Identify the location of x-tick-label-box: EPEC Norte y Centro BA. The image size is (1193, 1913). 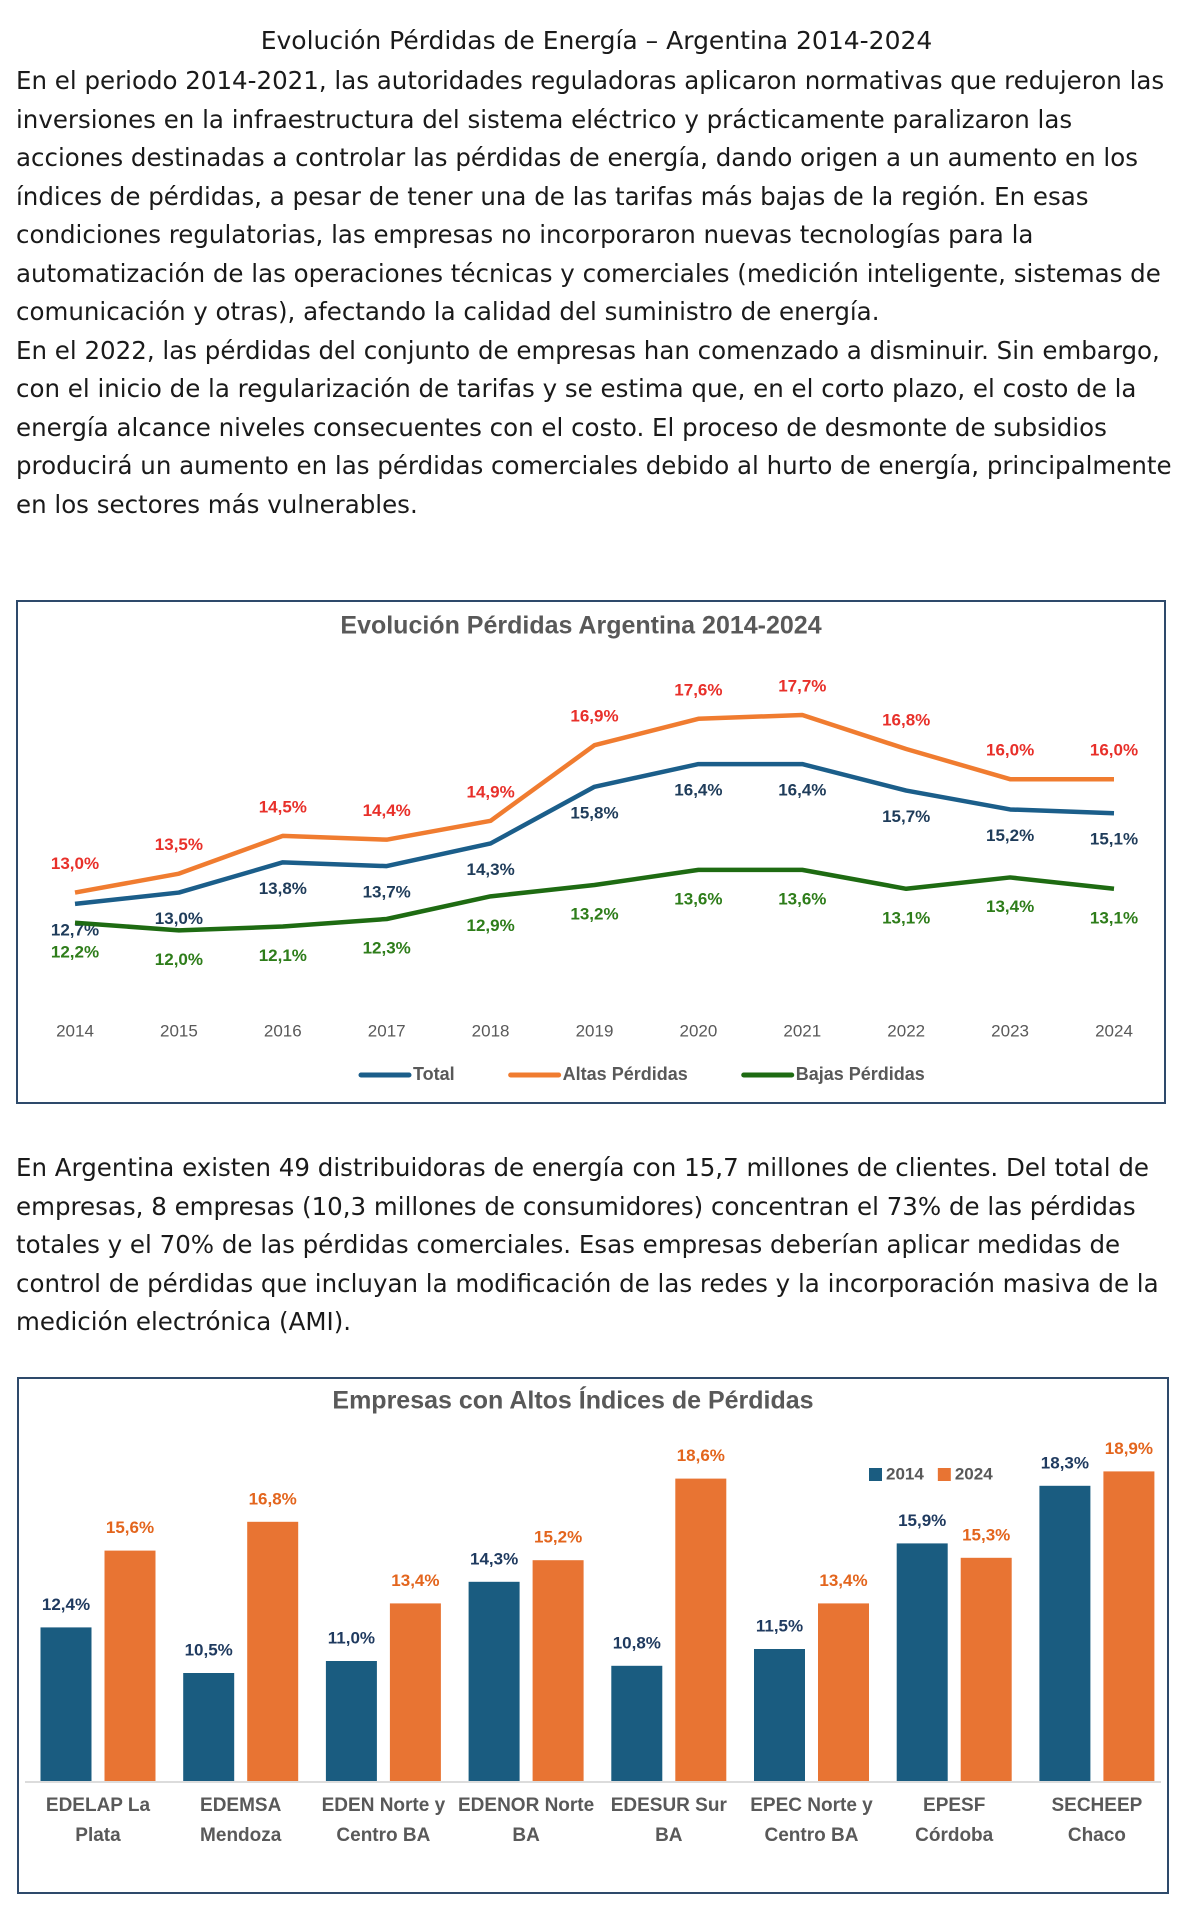
(811, 1820).